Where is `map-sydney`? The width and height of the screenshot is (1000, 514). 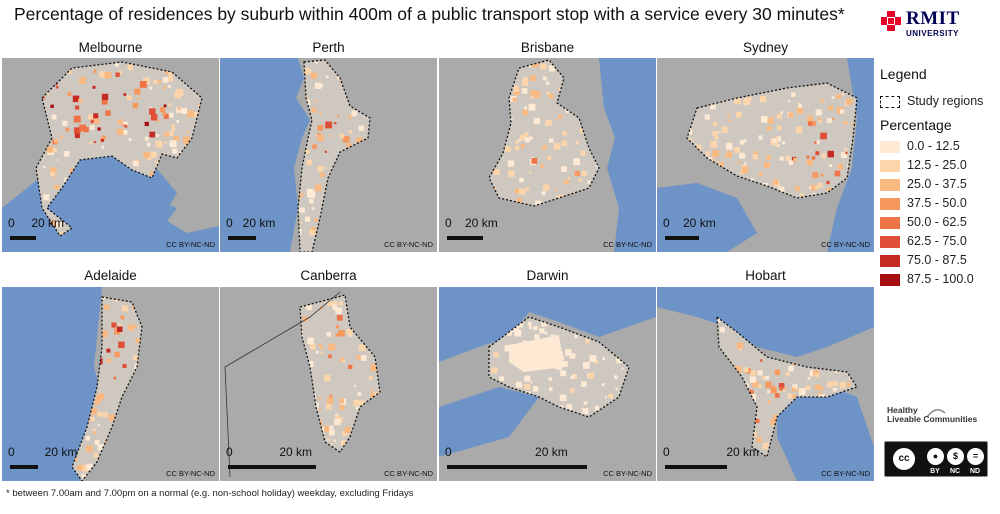
map-sydney is located at coordinates (765, 155).